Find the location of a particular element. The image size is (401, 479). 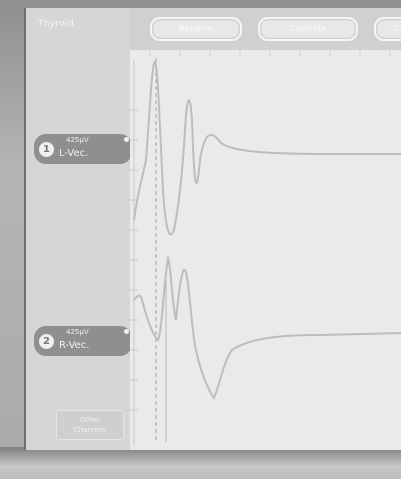

third-button-label: C is located at coordinates (396, 28).